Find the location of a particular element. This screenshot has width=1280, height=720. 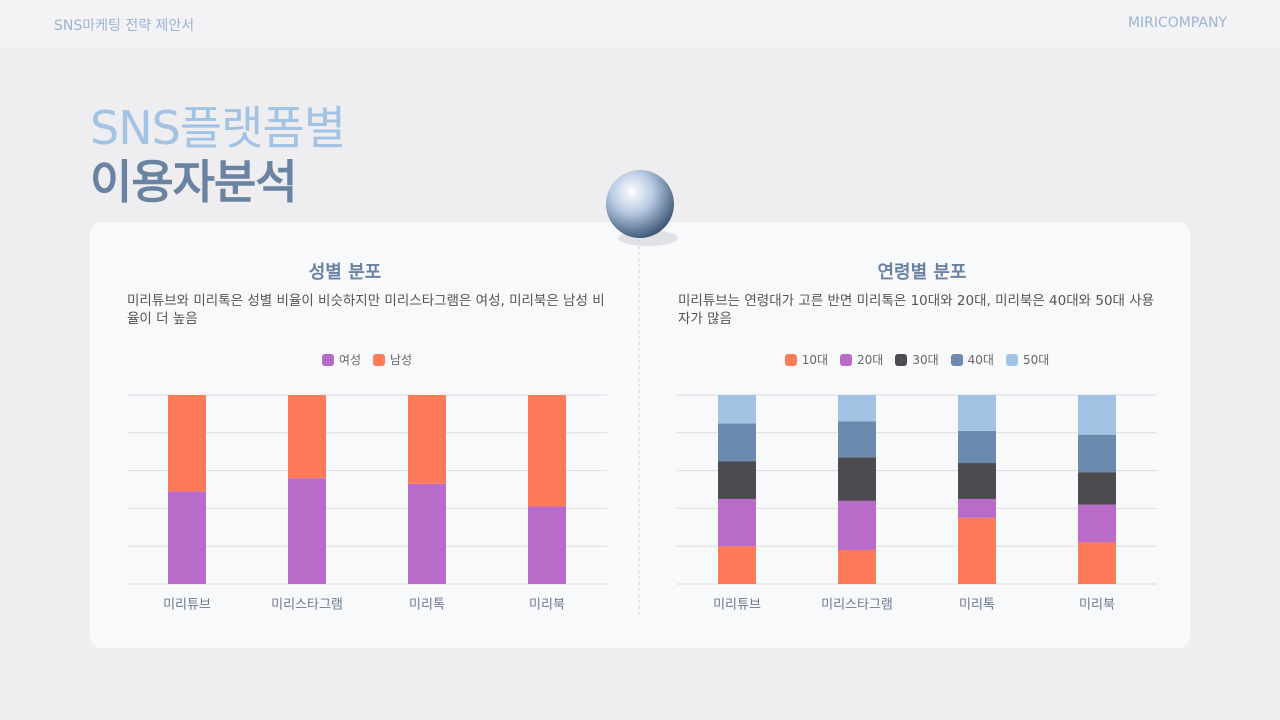

legend-label: 남성 is located at coordinates (401, 360).